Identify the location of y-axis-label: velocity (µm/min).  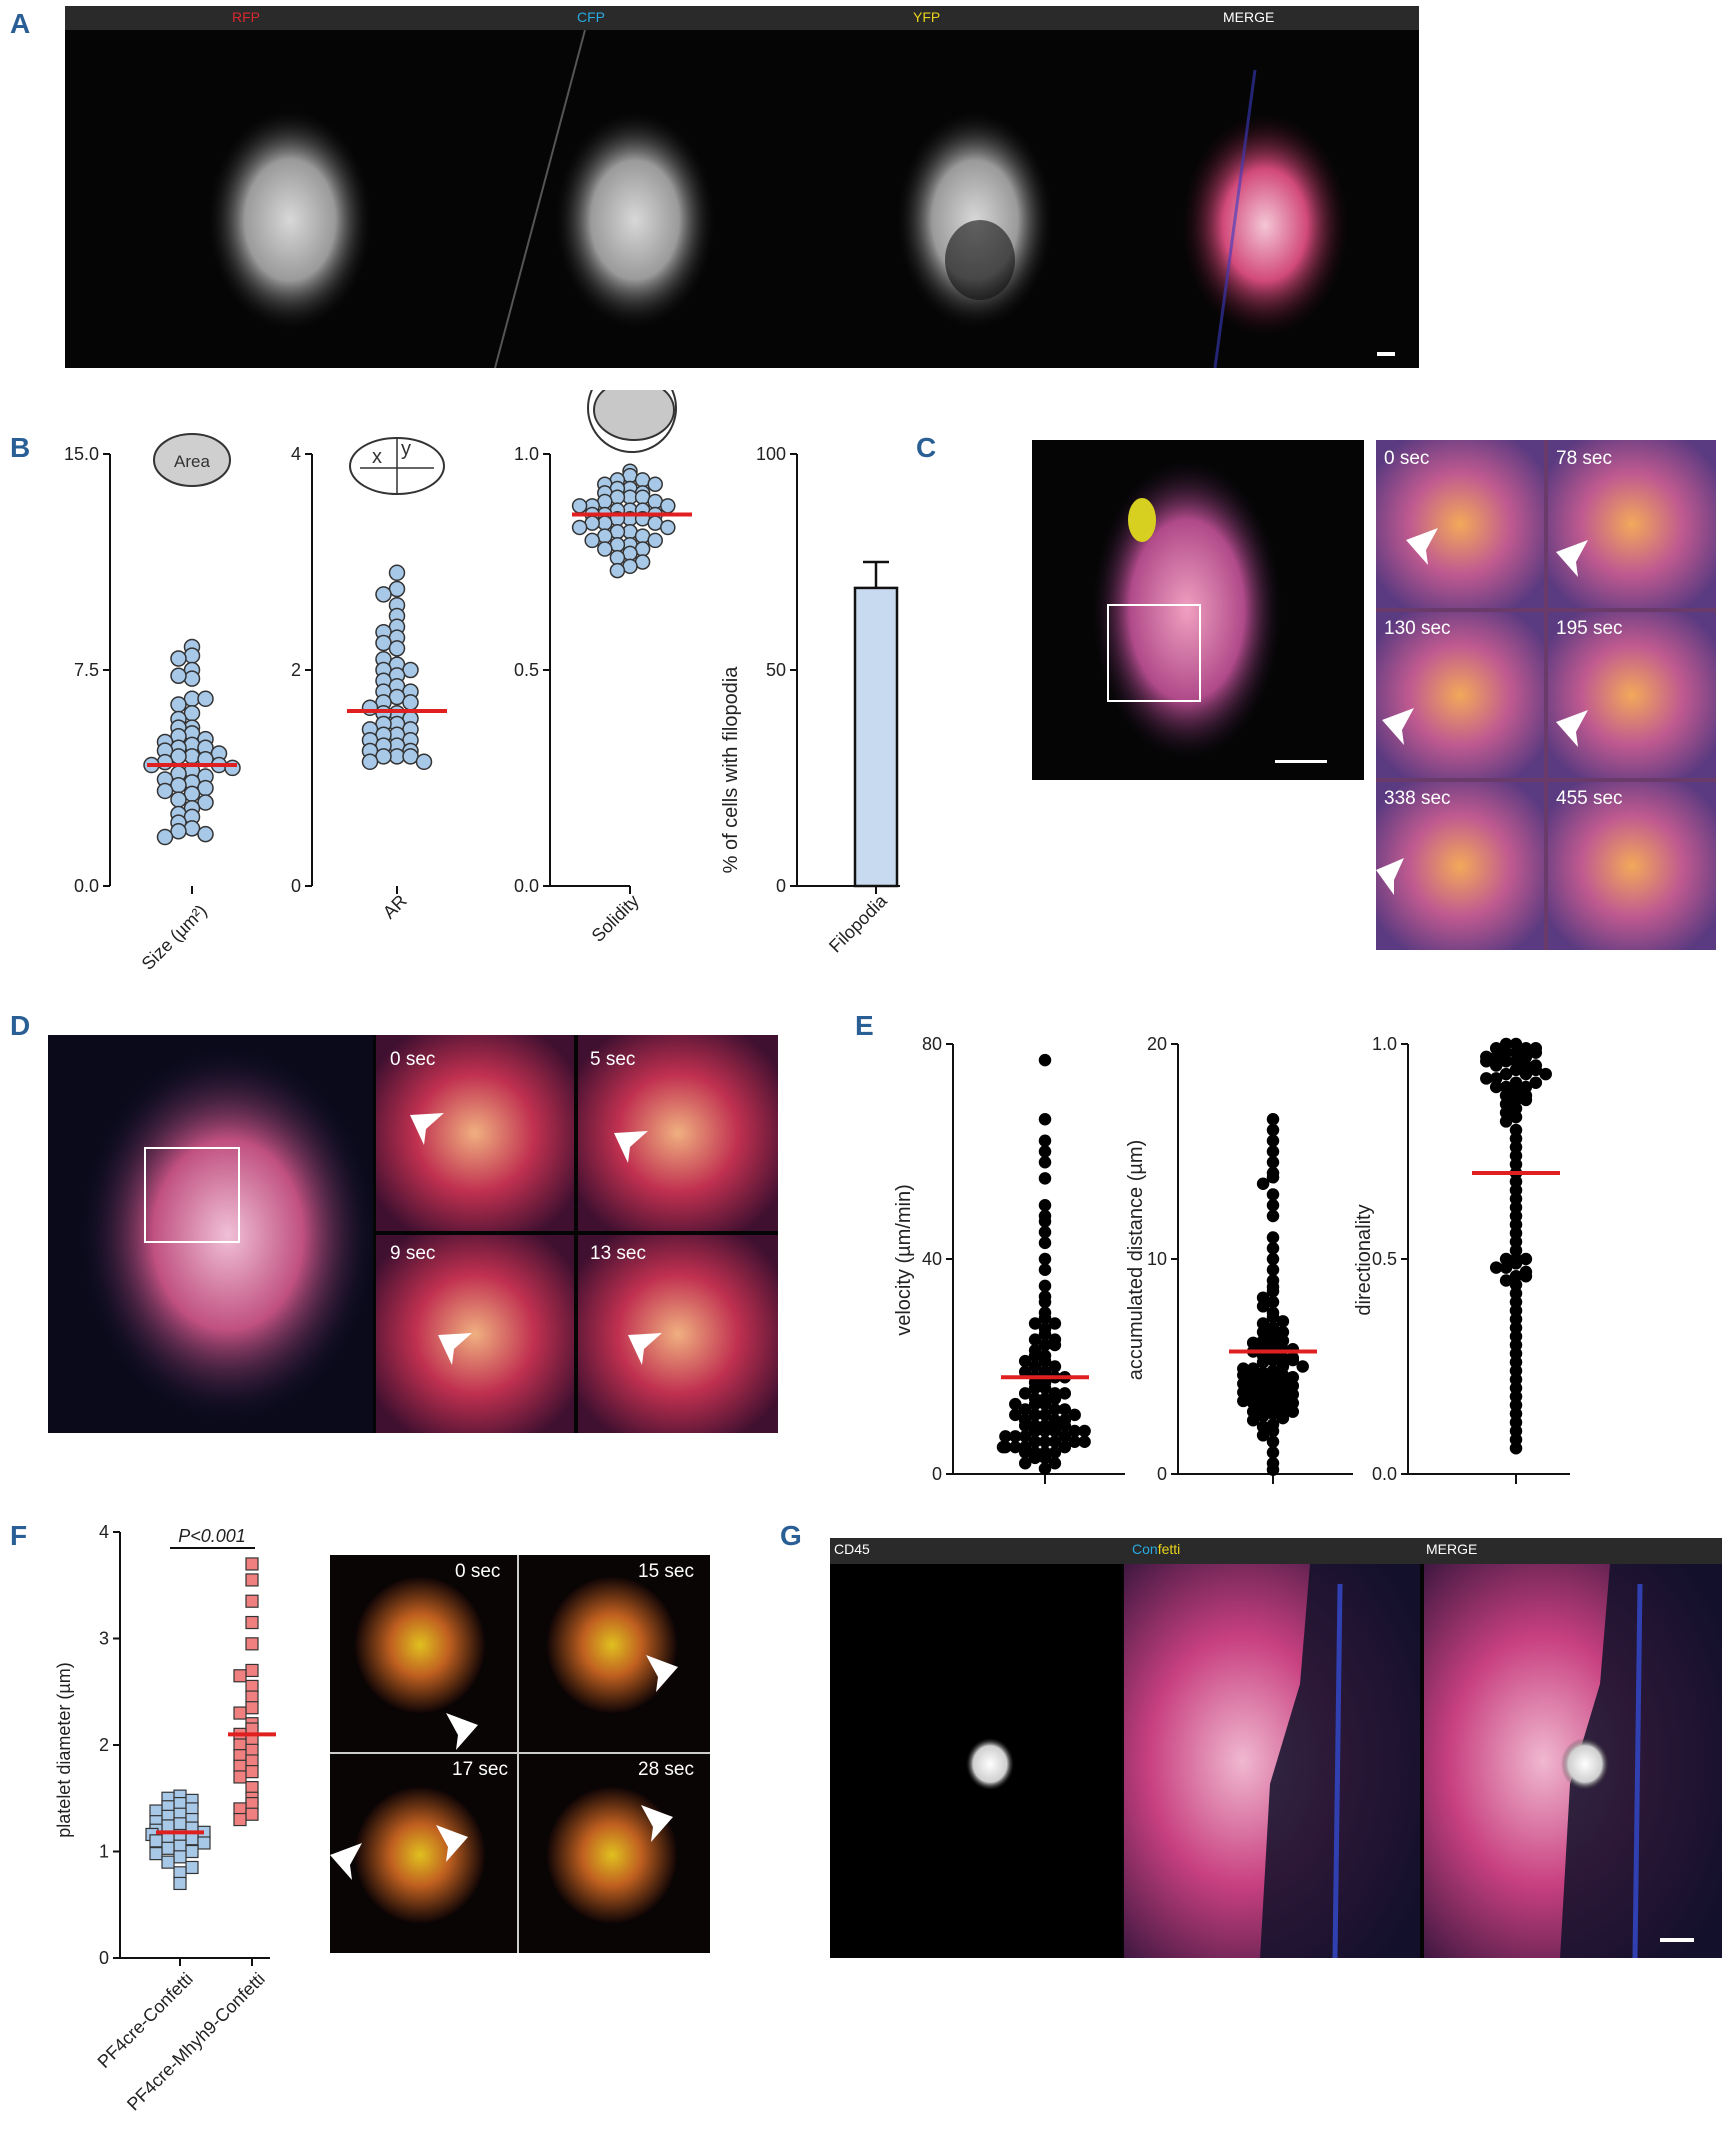
(904, 1260).